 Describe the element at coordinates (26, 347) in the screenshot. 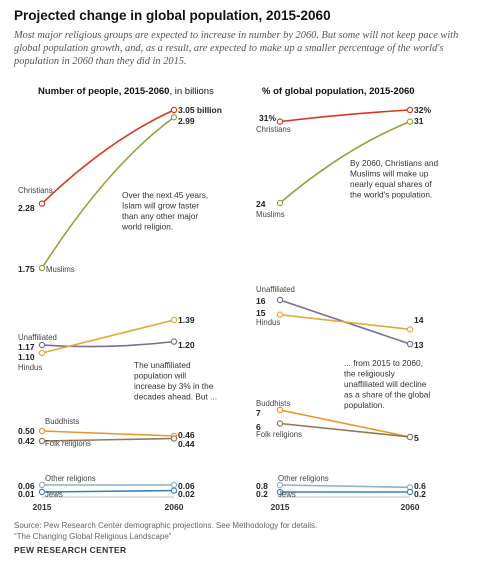

I see `data-label: 1.17` at that location.